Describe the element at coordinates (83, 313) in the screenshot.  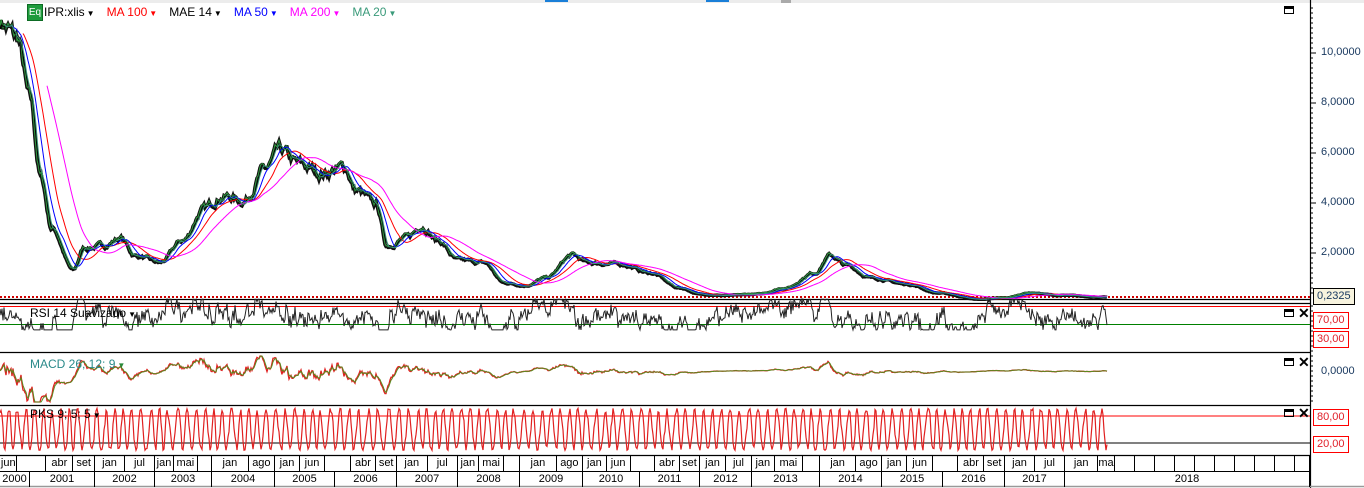
I see `rsi-indicator-label: RSI 14 Suavizado ▼` at that location.